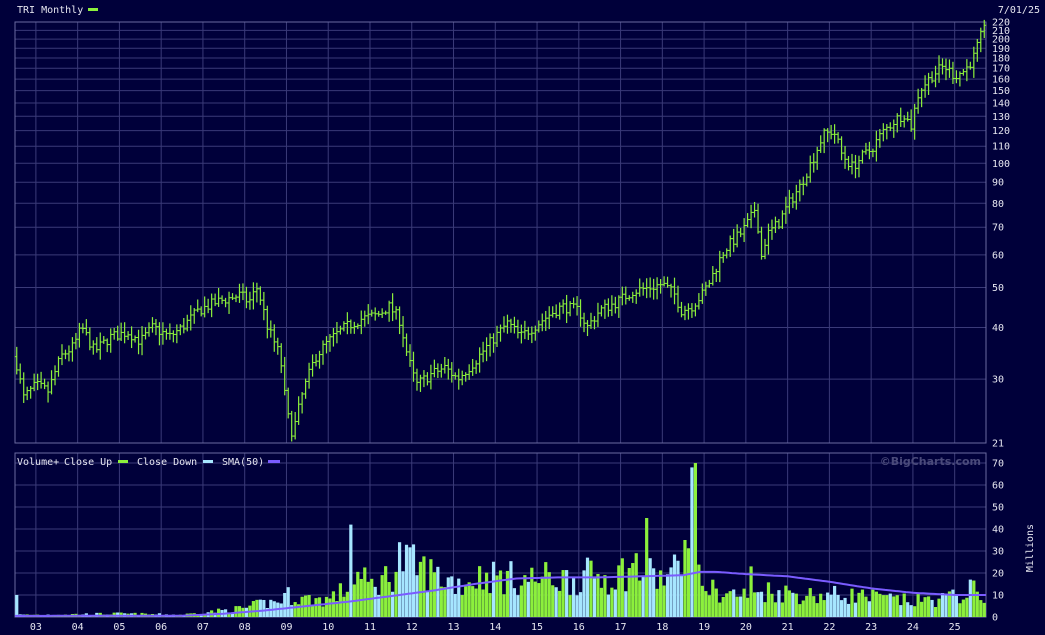 The height and width of the screenshot is (635, 1045). Describe the element at coordinates (998, 204) in the screenshot. I see `price-tick-label: 80` at that location.